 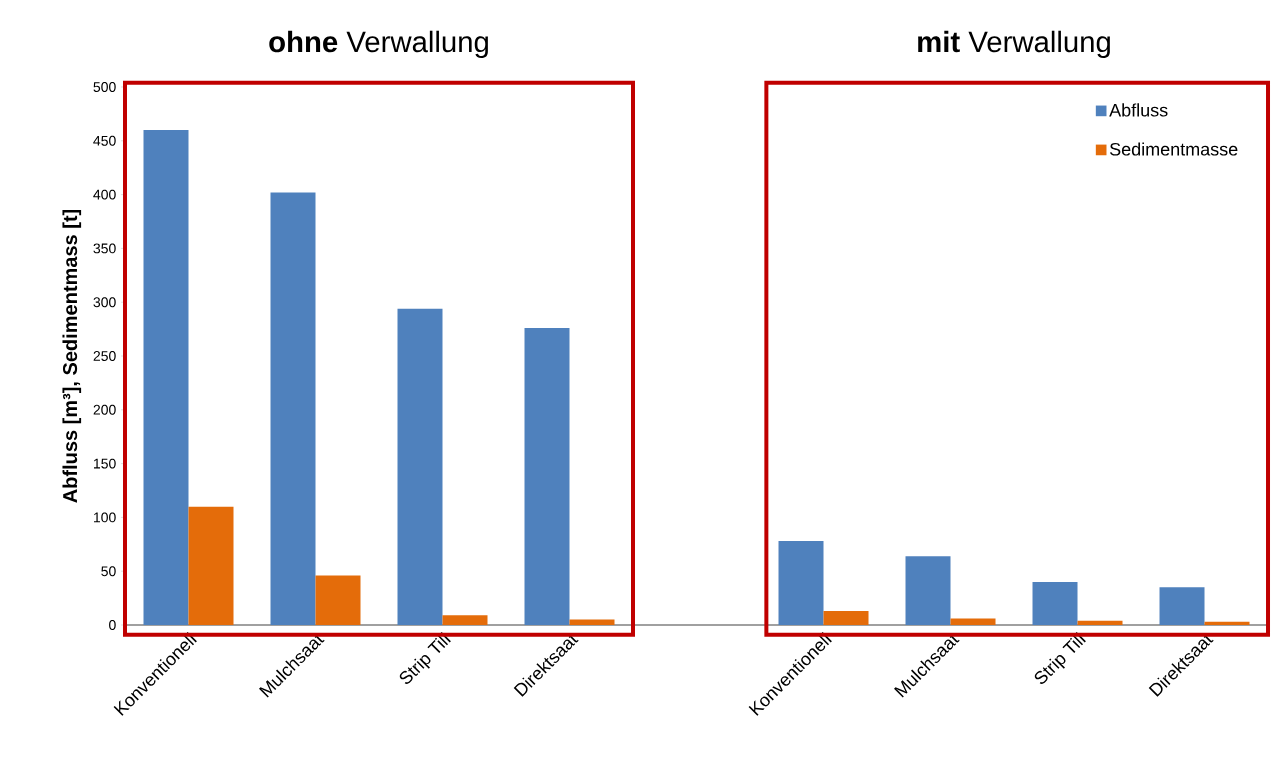 What do you see at coordinates (105, 463) in the screenshot?
I see `y-tick-label: 150` at bounding box center [105, 463].